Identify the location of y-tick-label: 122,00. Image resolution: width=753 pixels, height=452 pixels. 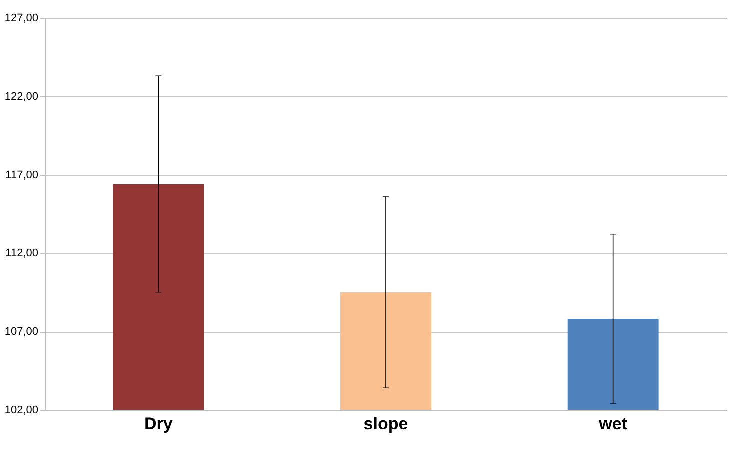
(21, 96).